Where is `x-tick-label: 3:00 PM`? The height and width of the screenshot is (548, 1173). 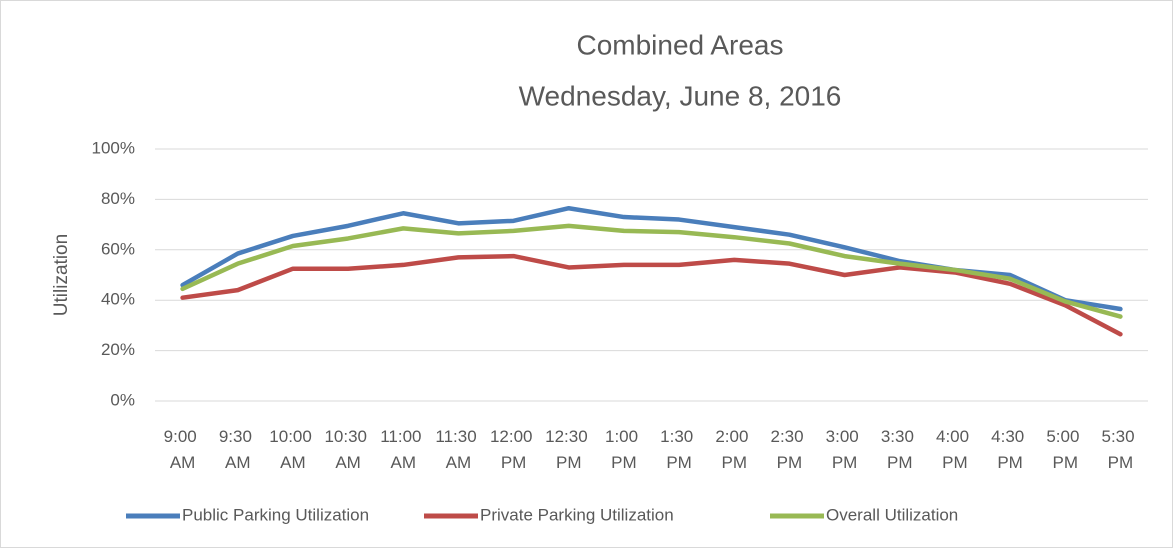 x-tick-label: 3:00 PM is located at coordinates (845, 449).